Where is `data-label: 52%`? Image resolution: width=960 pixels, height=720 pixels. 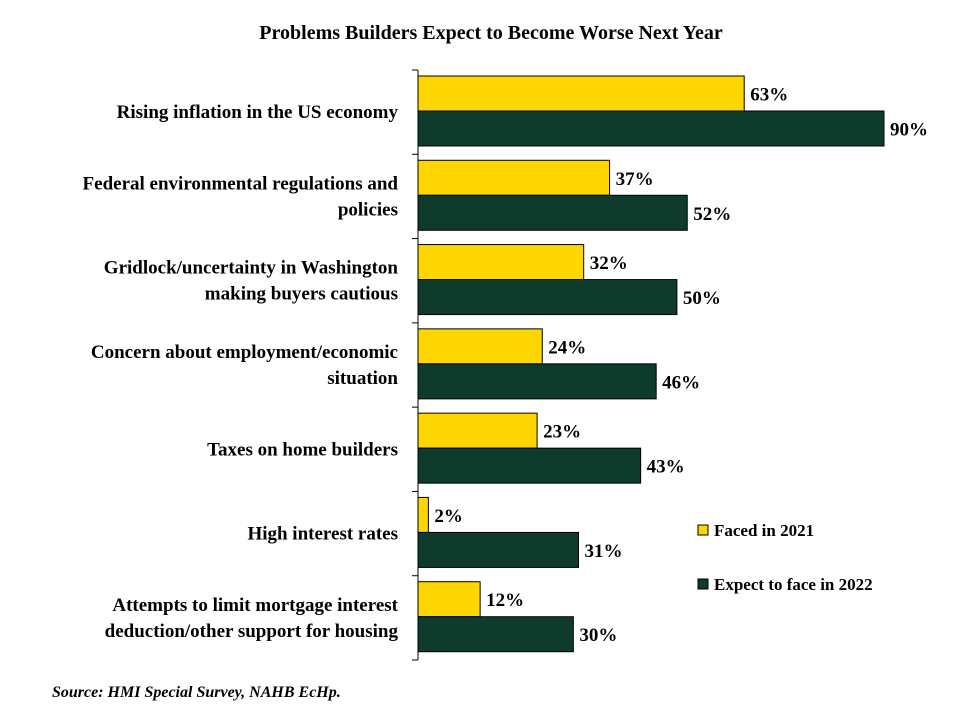 data-label: 52% is located at coordinates (712, 214).